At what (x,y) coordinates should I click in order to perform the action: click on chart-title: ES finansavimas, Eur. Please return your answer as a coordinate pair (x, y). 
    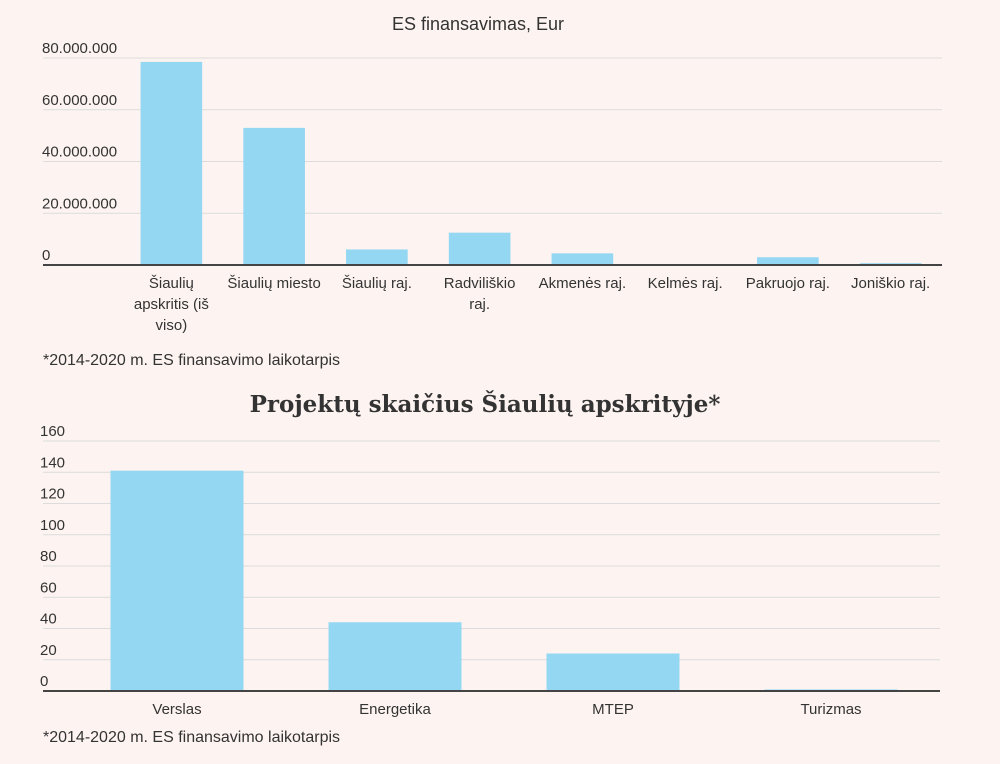
    Looking at the image, I should click on (478, 24).